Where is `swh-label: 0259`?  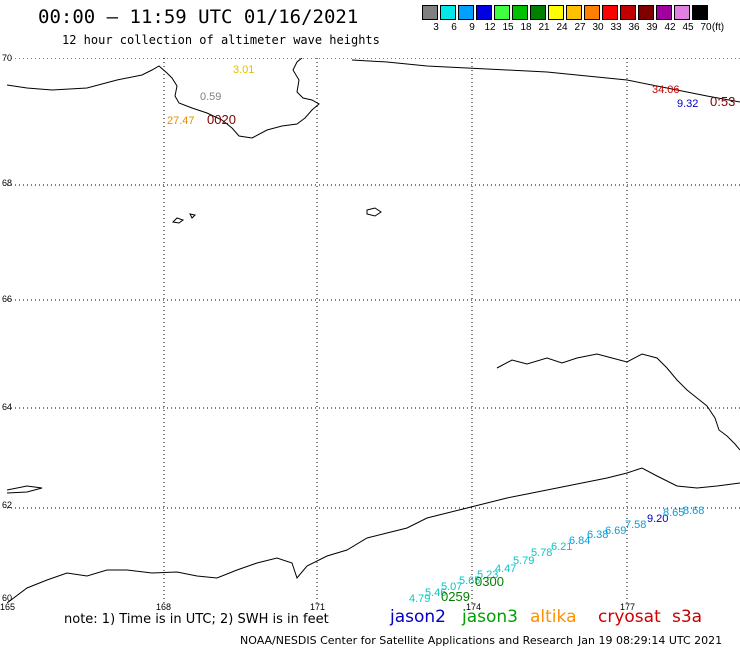 swh-label: 0259 is located at coordinates (455, 596).